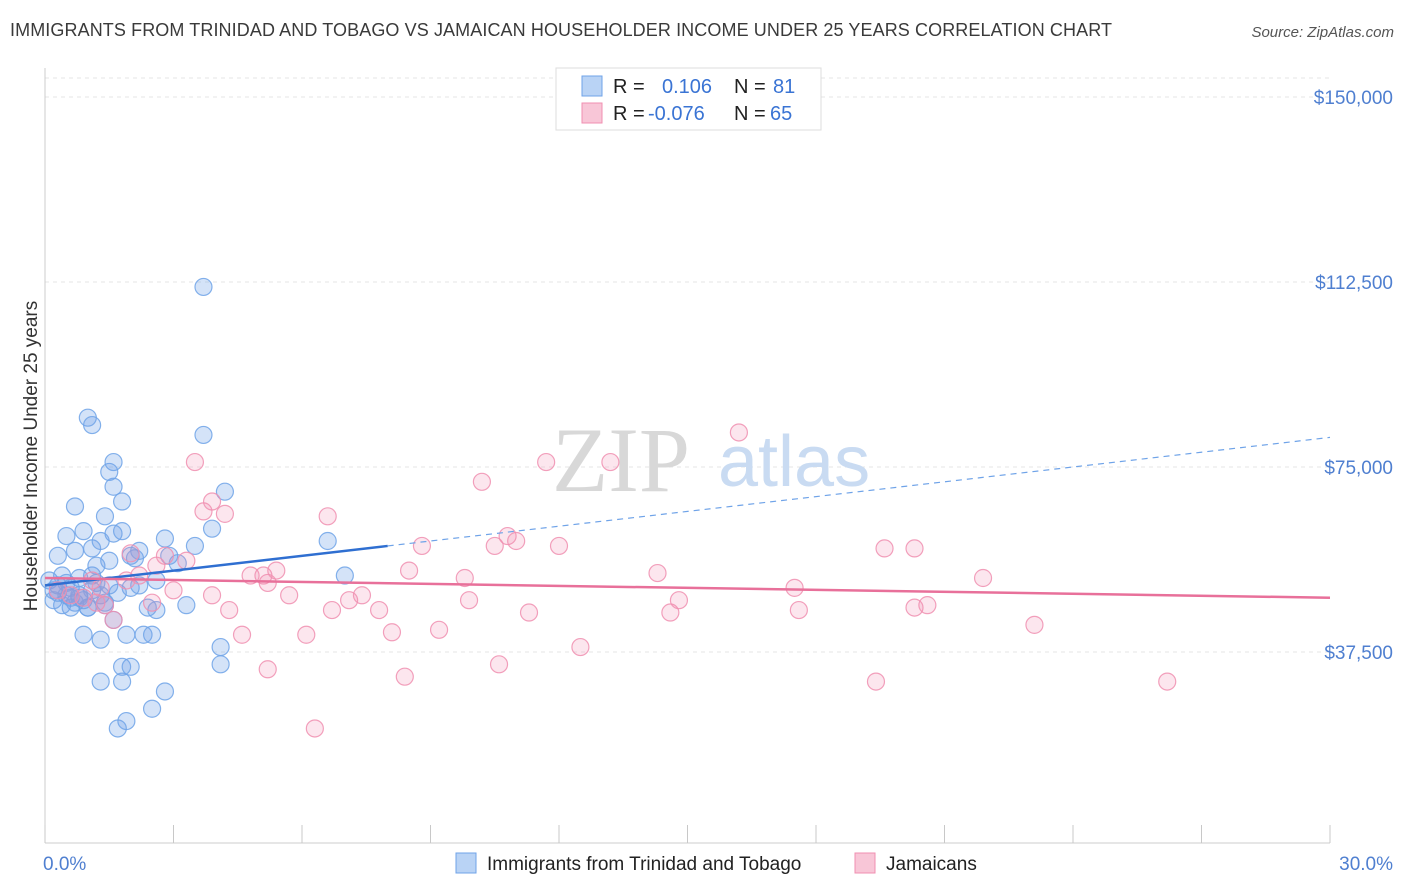  Describe the element at coordinates (64, 864) in the screenshot. I see `x-tick-label-min: 0.0%` at that location.